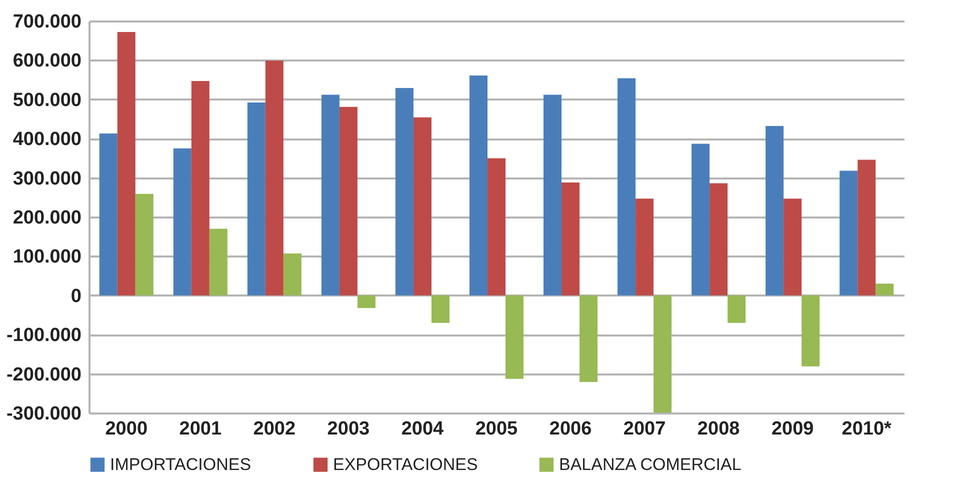  I want to click on x-tick-label: 2007, so click(644, 429).